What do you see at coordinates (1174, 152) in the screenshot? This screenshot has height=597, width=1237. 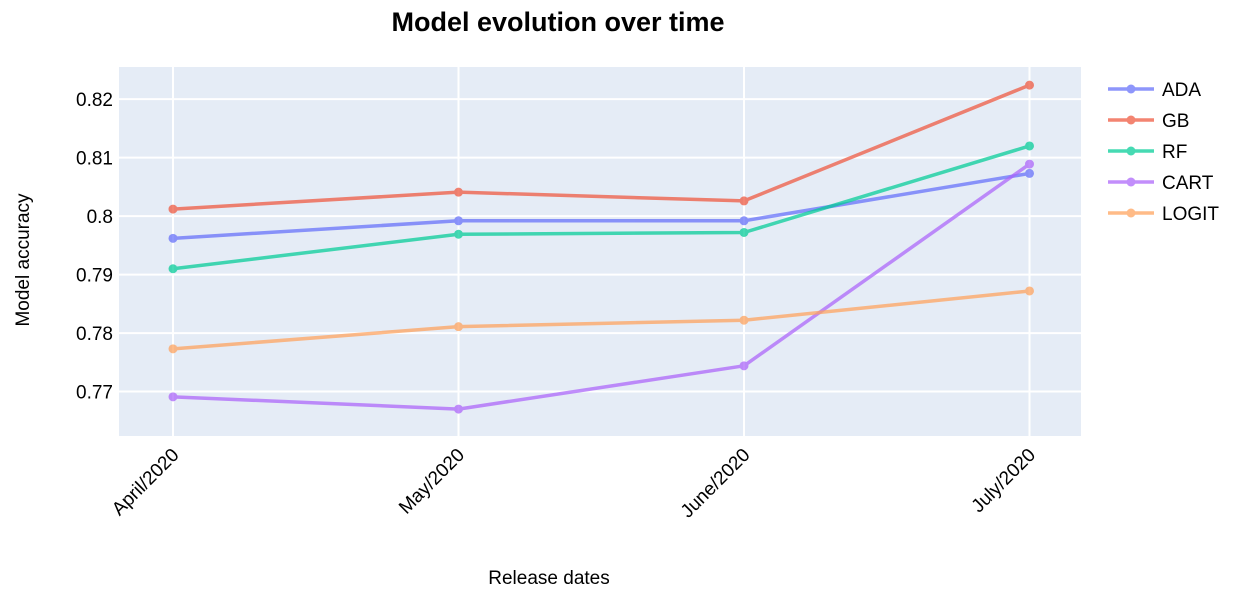 I see `legend-label-rf: RF` at bounding box center [1174, 152].